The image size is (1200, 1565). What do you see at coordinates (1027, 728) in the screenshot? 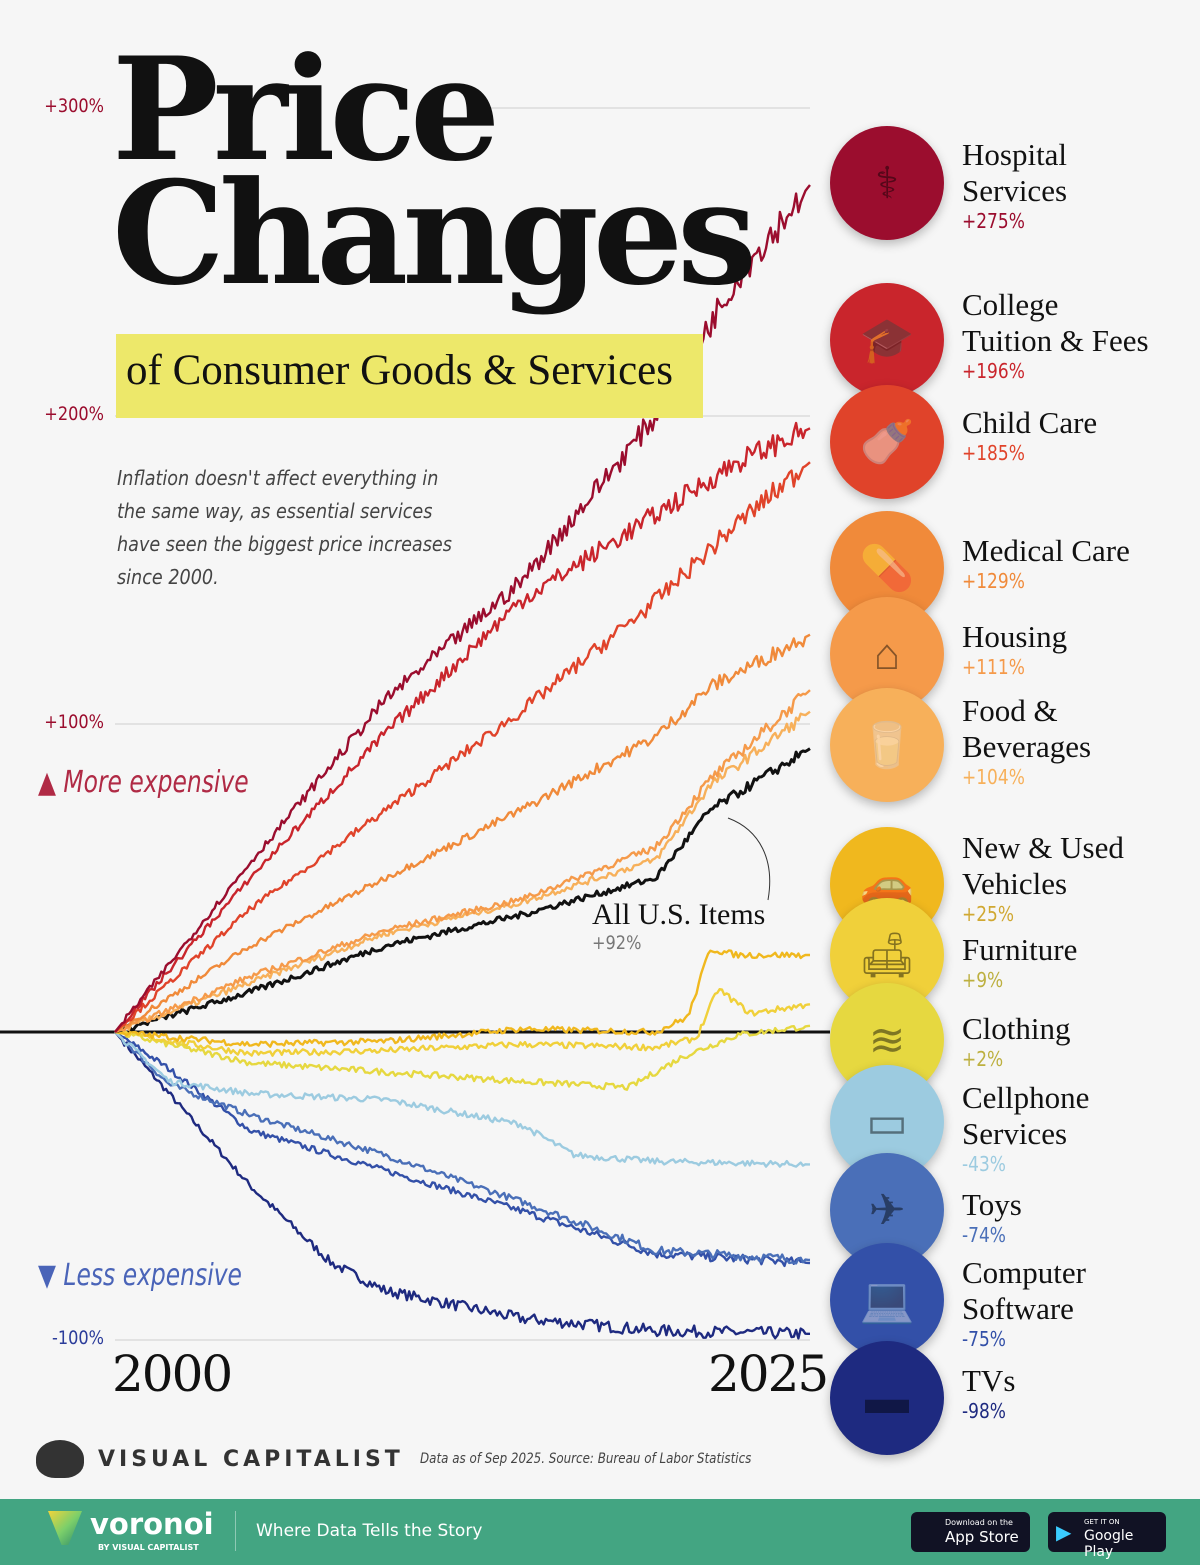
I see `category-name: Food & Beverages` at bounding box center [1027, 728].